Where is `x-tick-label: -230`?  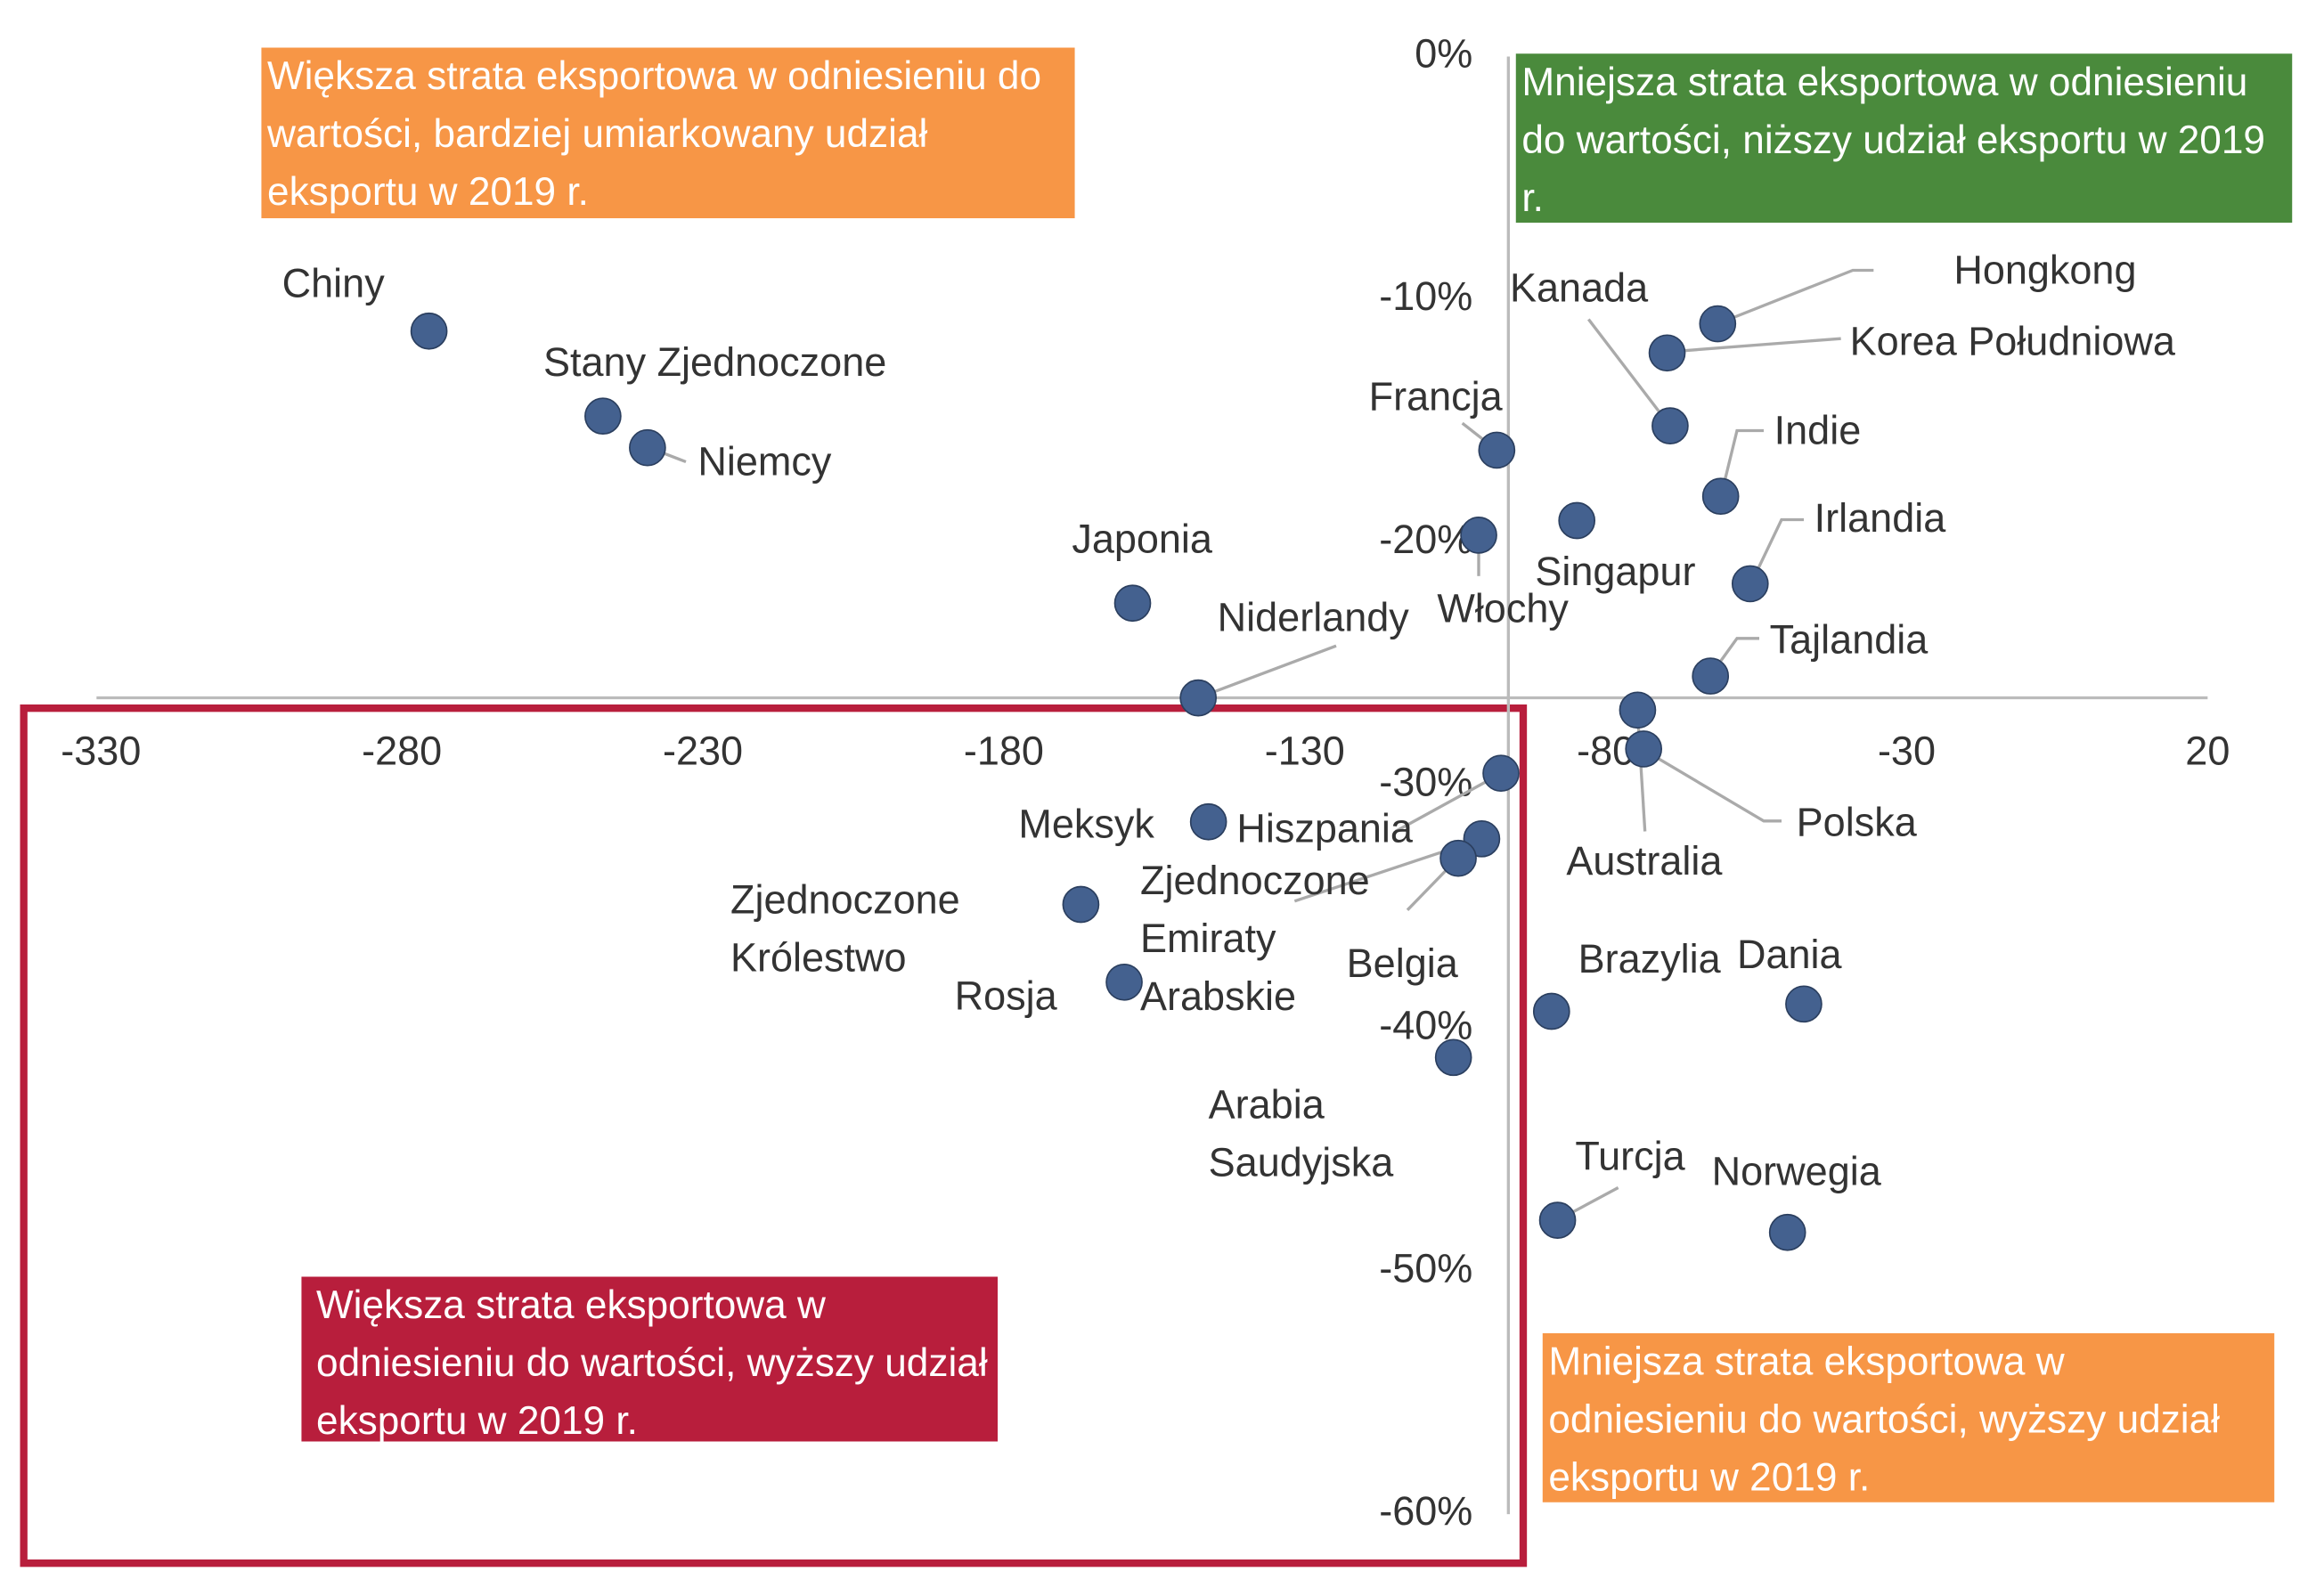 x-tick-label: -230 is located at coordinates (703, 751).